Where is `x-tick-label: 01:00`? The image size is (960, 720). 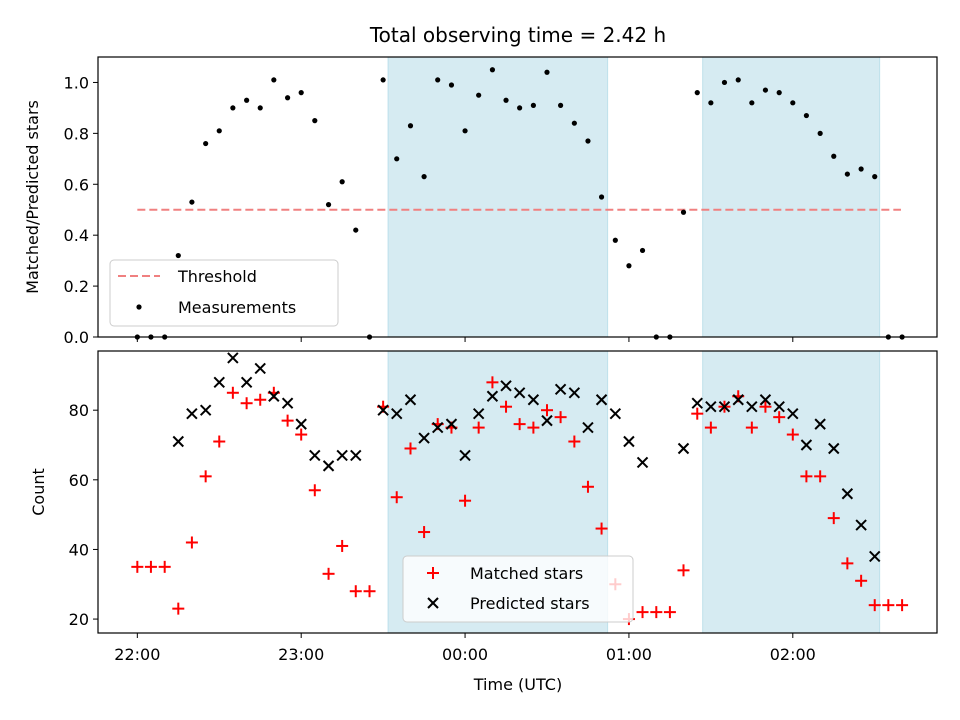
x-tick-label: 01:00 is located at coordinates (629, 654).